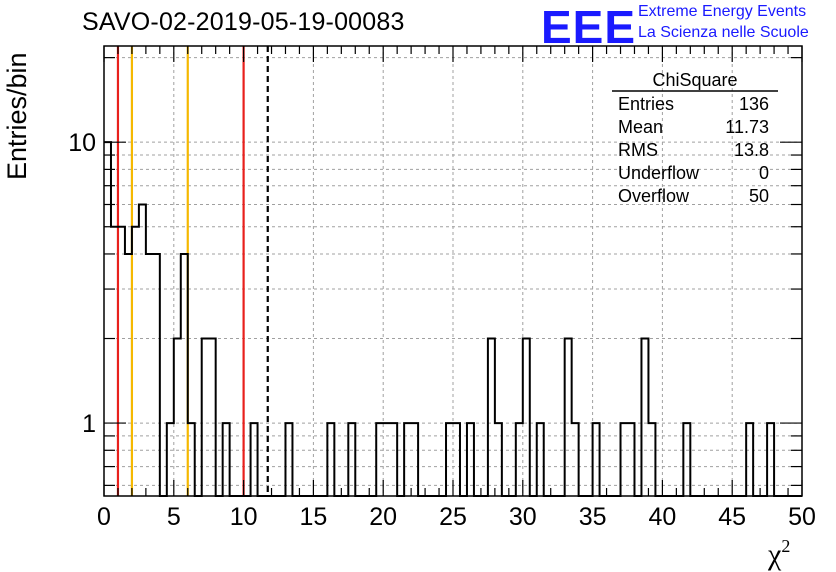 This screenshot has width=836, height=572. I want to click on stats-label: Mean, so click(640, 127).